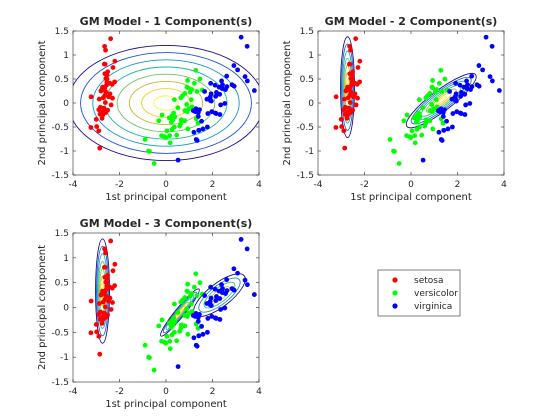 The image size is (560, 420). Describe the element at coordinates (411, 197) in the screenshot. I see `x-axis-label: 1st principal component` at that location.